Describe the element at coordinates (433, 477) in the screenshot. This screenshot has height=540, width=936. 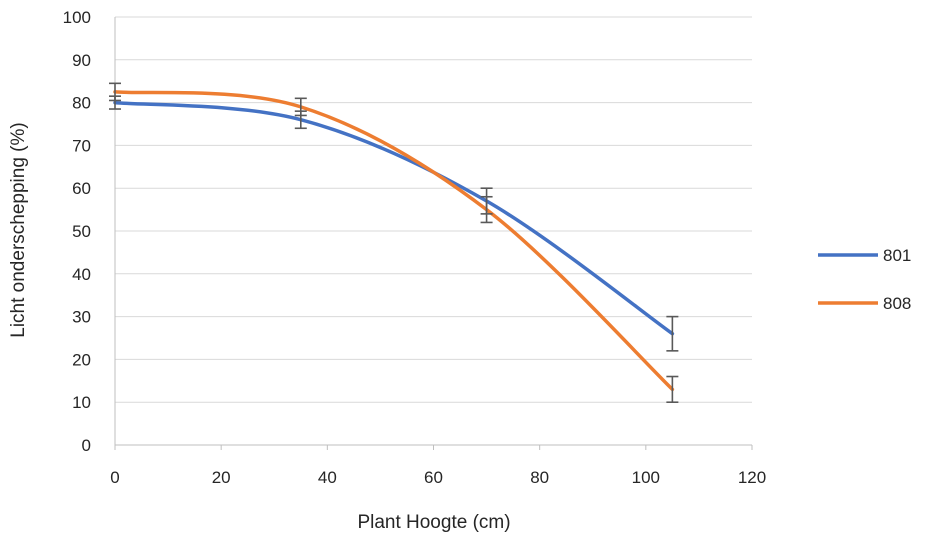
I see `x-tick-label-60: 60` at that location.